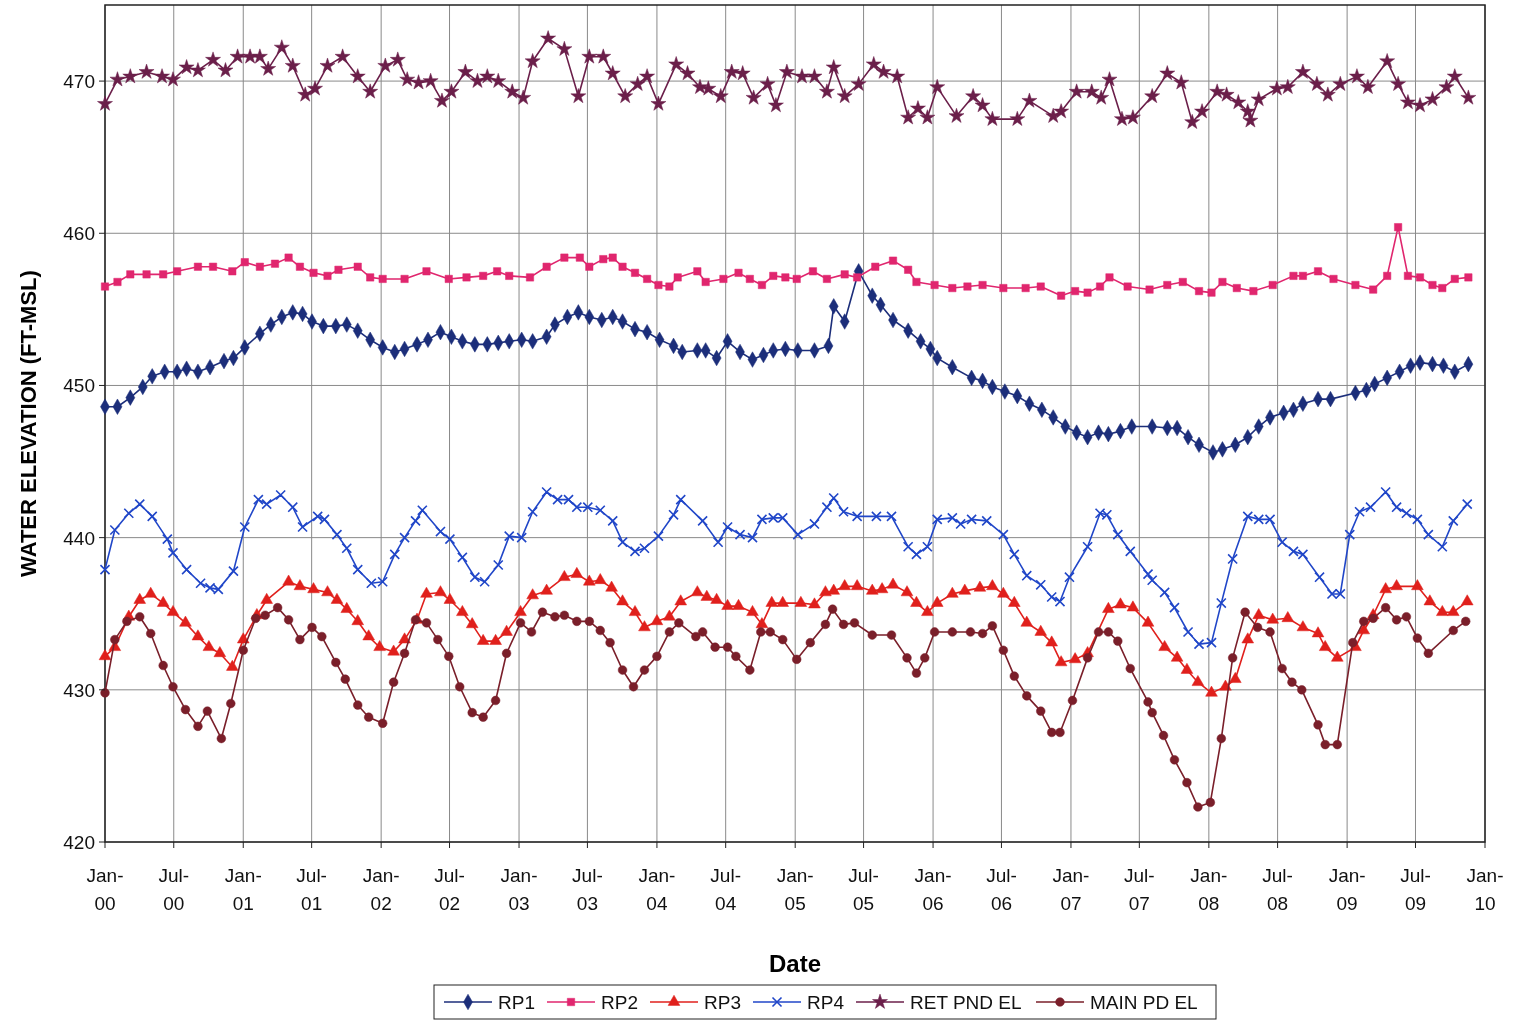  What do you see at coordinates (657, 889) in the screenshot?
I see `x-tick-label: Jan-04` at bounding box center [657, 889].